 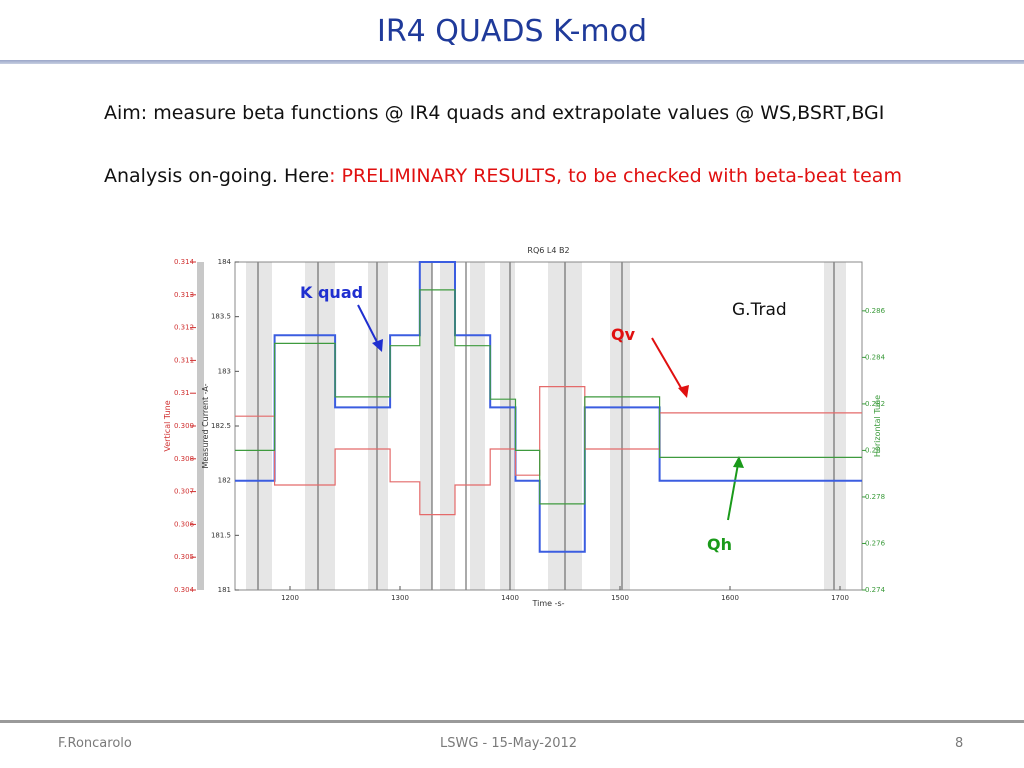 What do you see at coordinates (873, 450) in the screenshot?
I see `y3-tick-label: 0.28` at bounding box center [873, 450].